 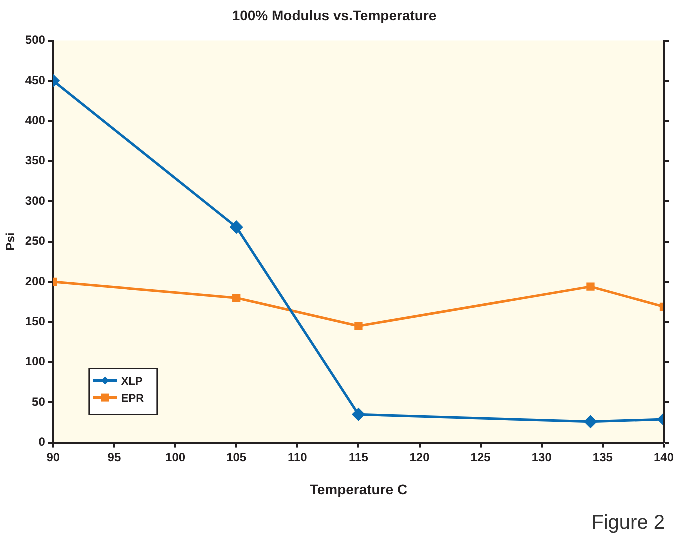 What do you see at coordinates (42, 442) in the screenshot?
I see `y-tick-label: 0` at bounding box center [42, 442].